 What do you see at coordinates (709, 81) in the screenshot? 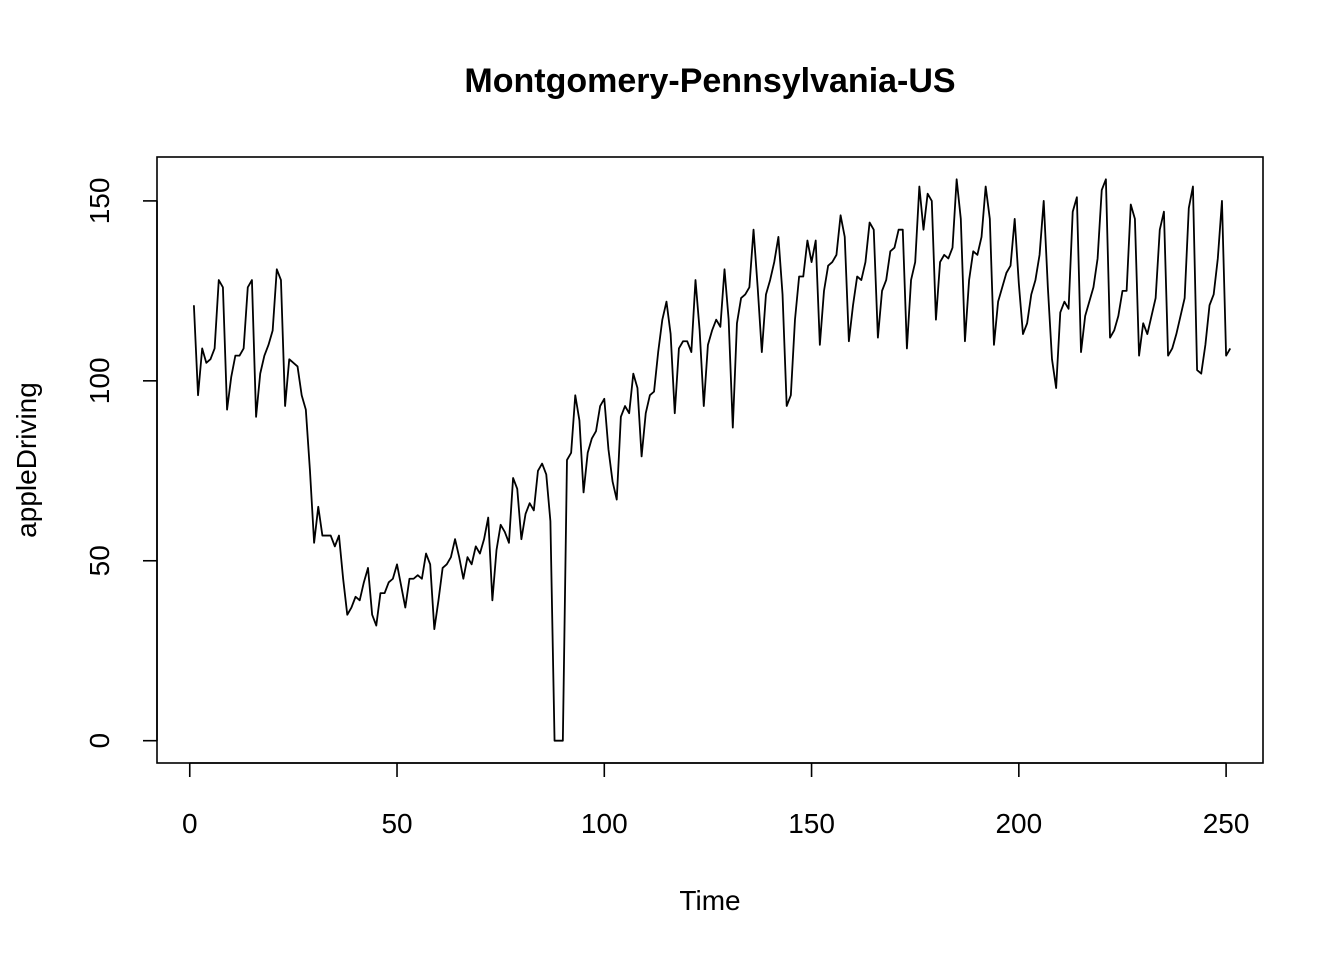
I see `chart-title: Montgomery-Pennsylvania-US` at bounding box center [709, 81].